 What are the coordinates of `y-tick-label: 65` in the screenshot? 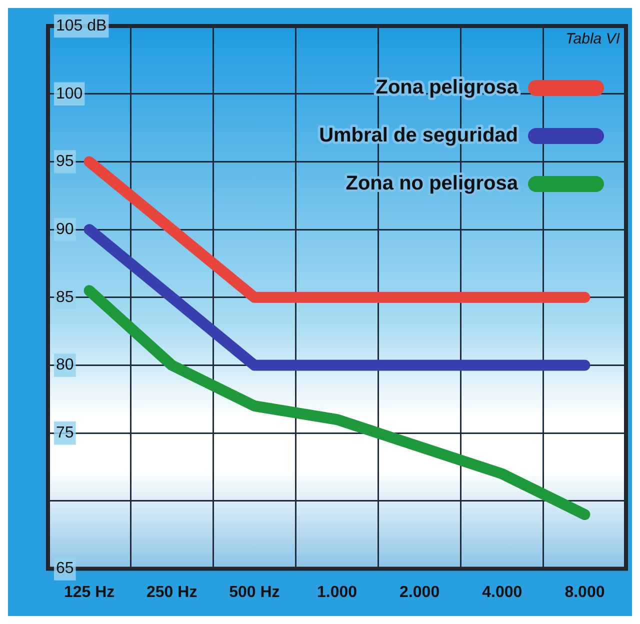 It's located at (65, 569).